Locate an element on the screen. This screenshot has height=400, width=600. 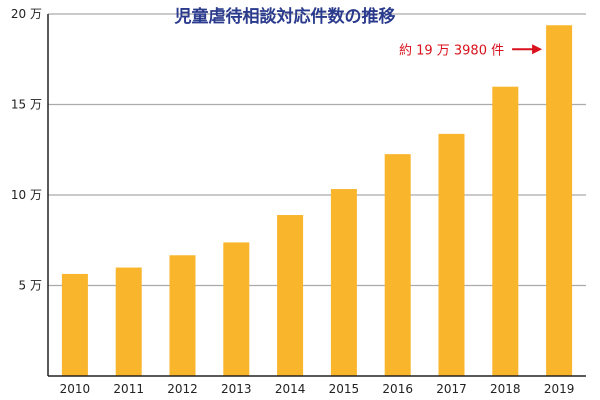
x-tick-label: 2015 is located at coordinates (344, 389).